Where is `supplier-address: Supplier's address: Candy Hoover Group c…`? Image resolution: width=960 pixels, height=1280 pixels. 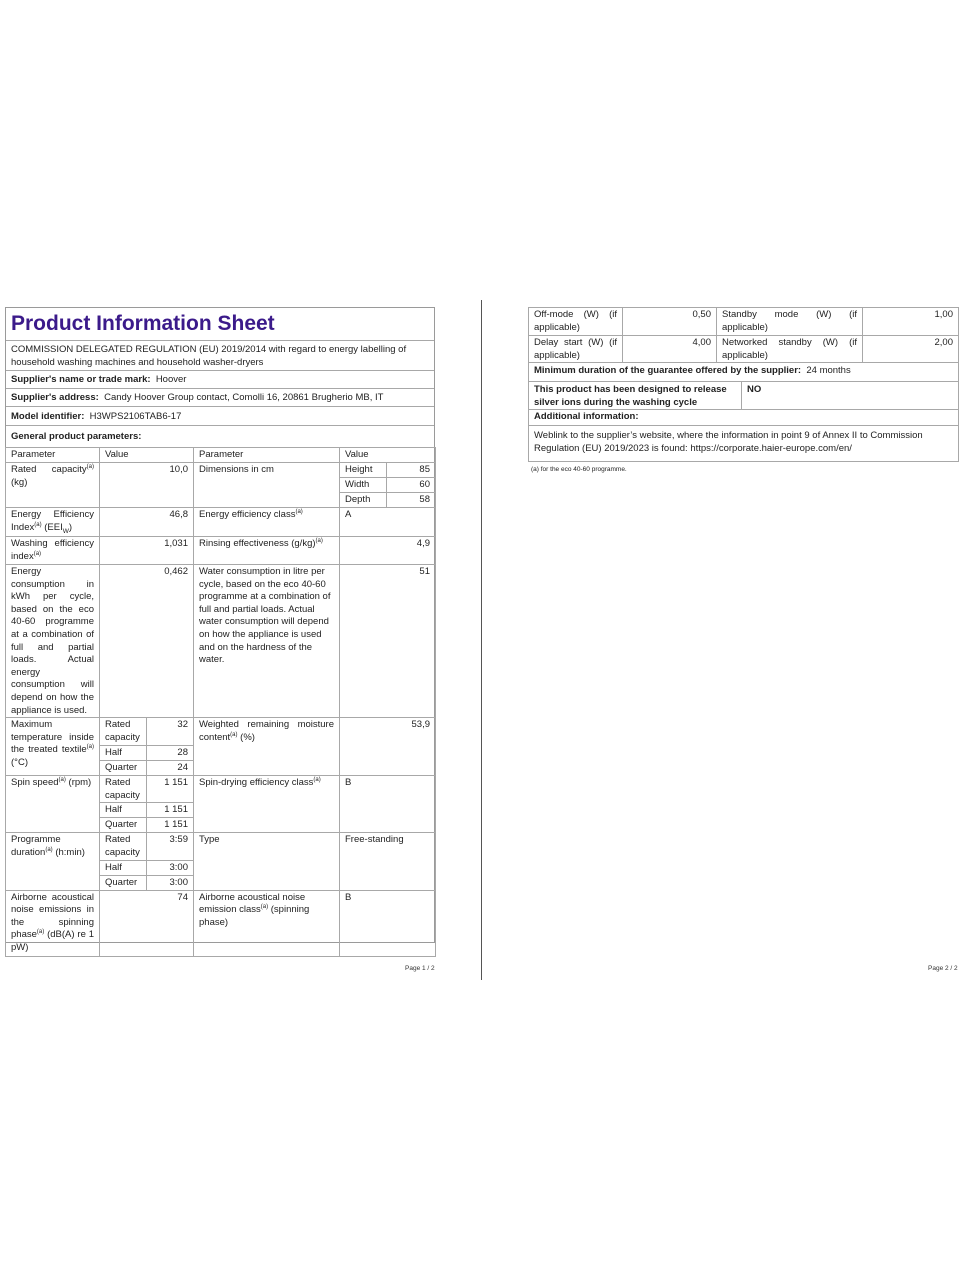
supplier-address: Supplier's address: Candy Hoover Group c… is located at coordinates (220, 398).